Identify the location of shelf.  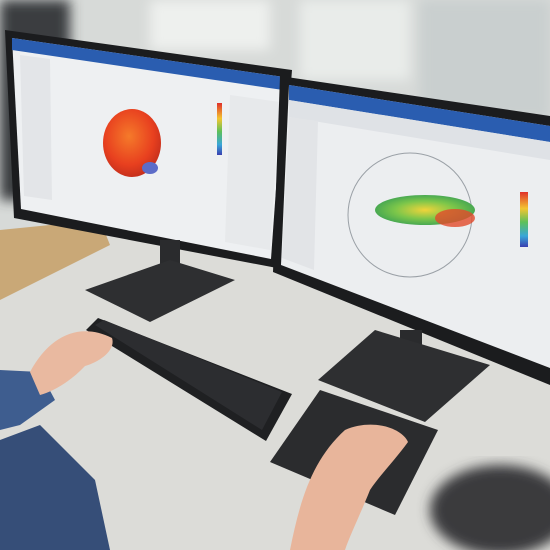
(55, 260).